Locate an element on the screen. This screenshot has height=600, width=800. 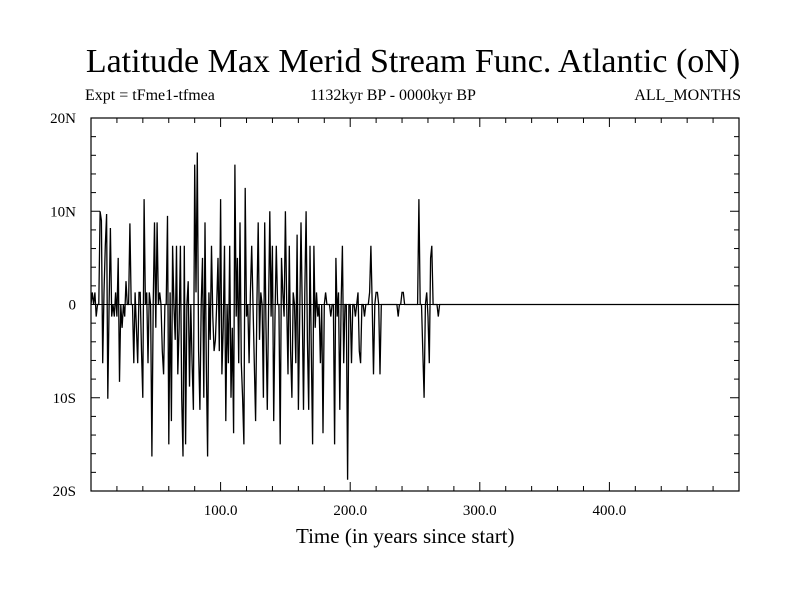
y-tick-label: 20N is located at coordinates (63, 119).